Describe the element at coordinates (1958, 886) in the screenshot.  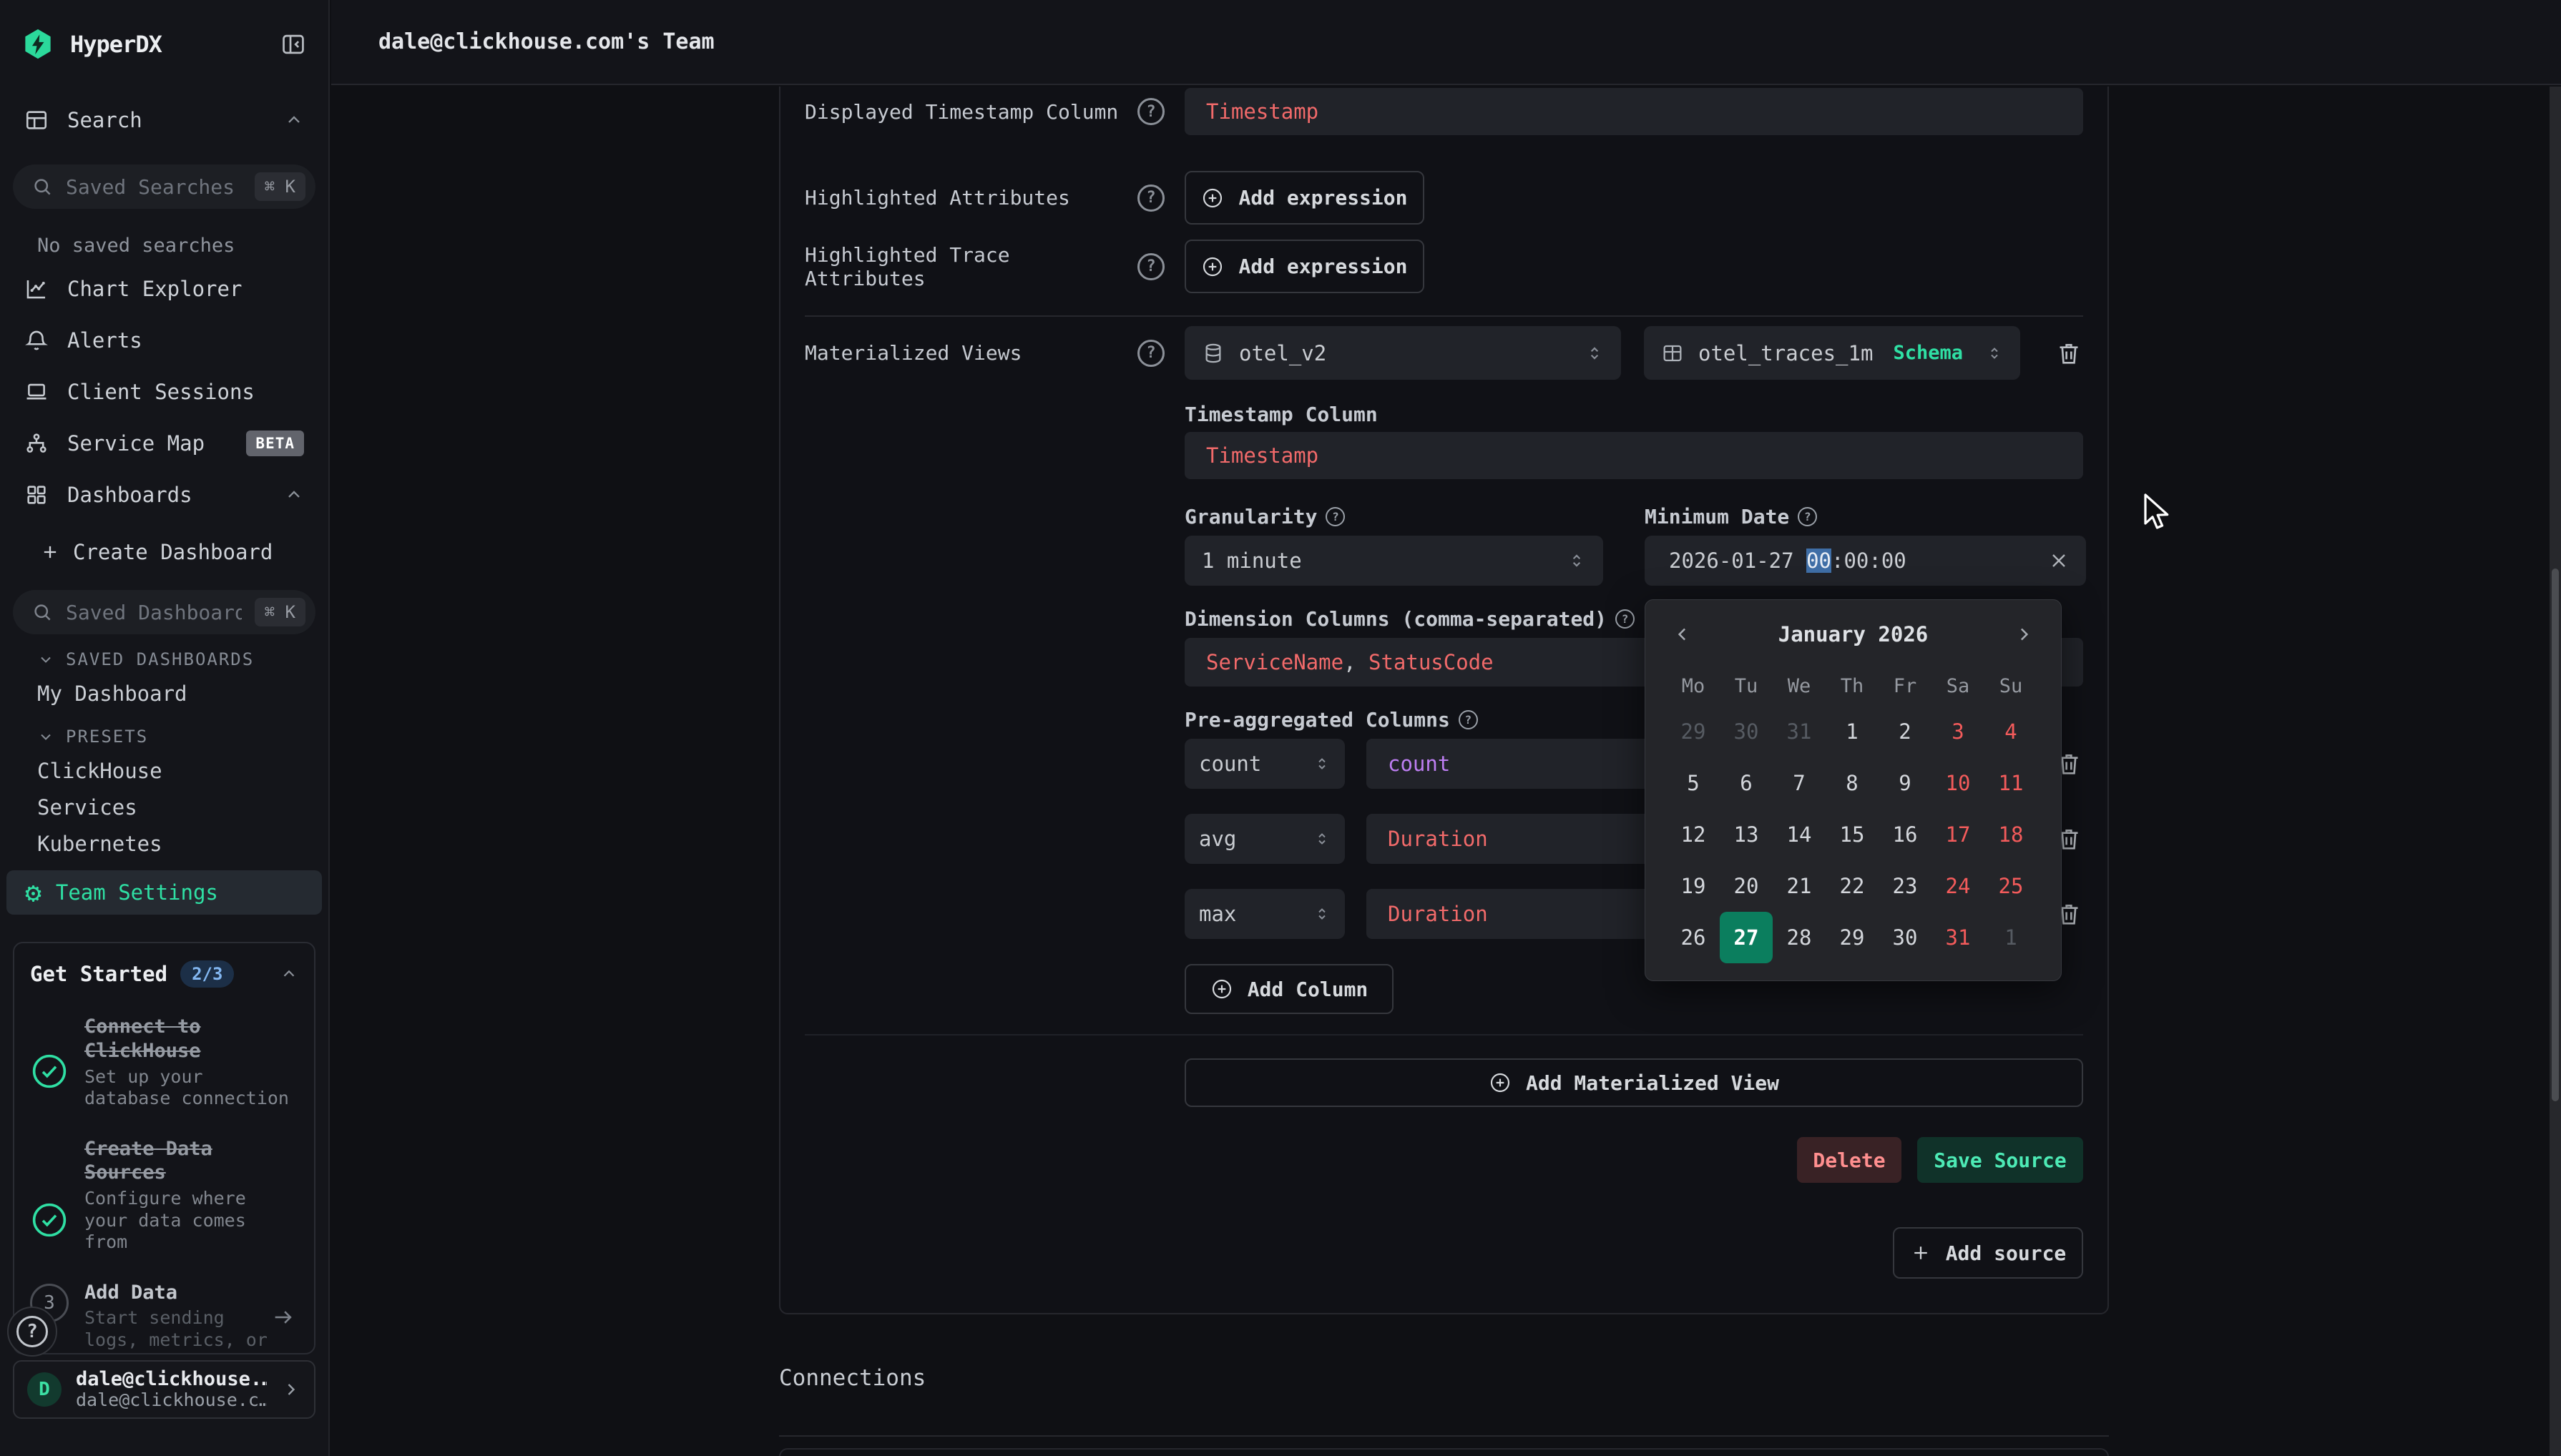
I see `calendar-day: 24` at that location.